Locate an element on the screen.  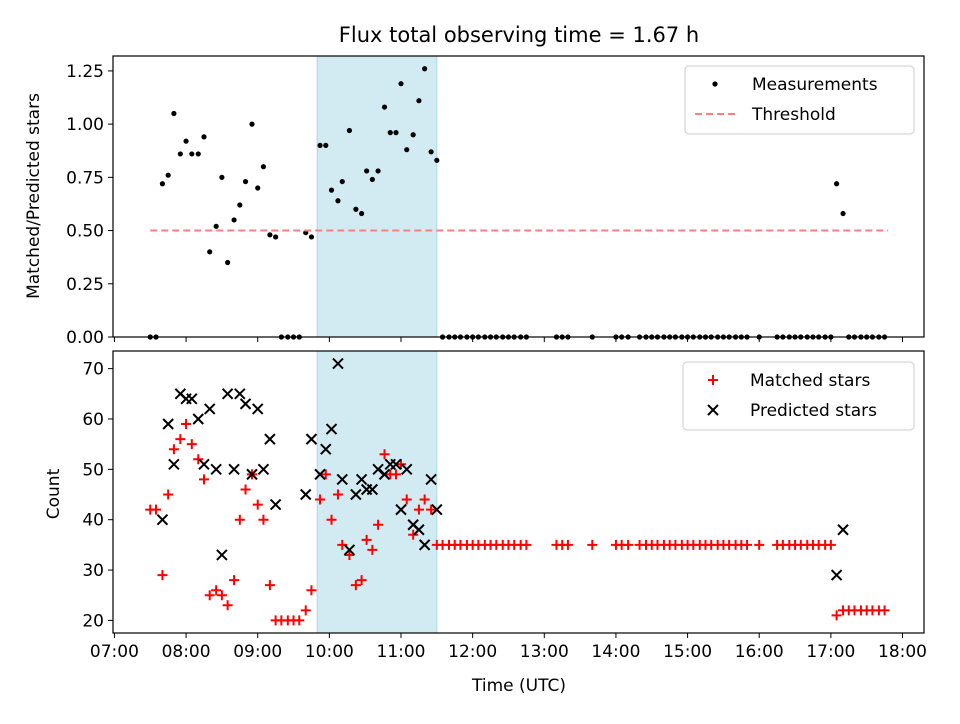
y-tick-label: 40 is located at coordinates (93, 521).